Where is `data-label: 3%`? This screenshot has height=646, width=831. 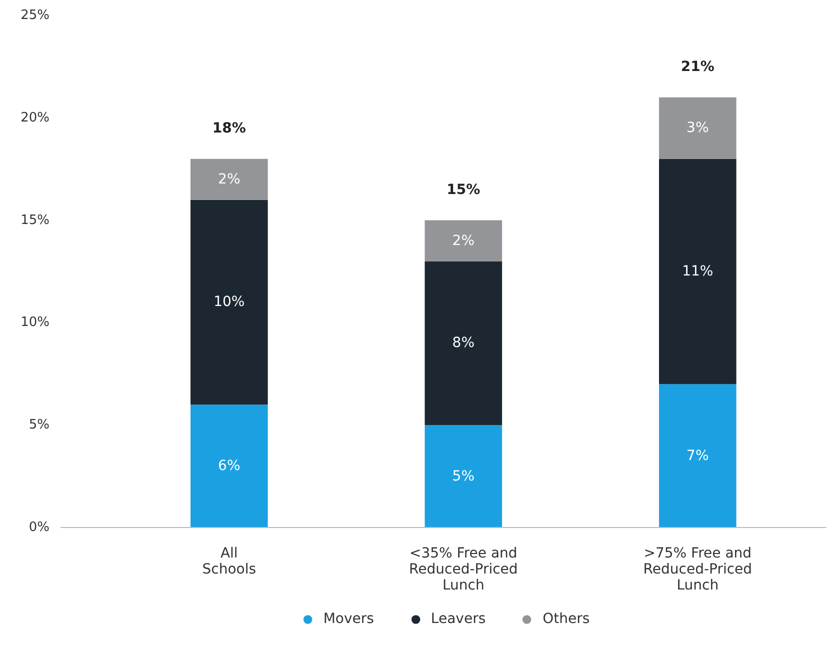
data-label: 3% is located at coordinates (697, 128).